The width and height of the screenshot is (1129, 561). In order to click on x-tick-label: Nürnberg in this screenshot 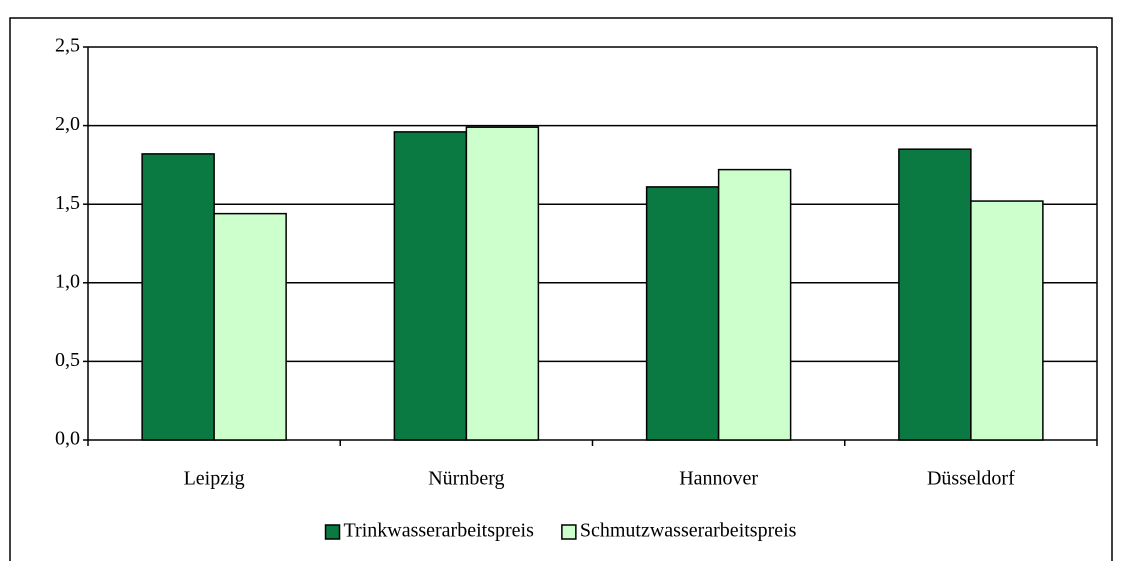, I will do `click(466, 479)`.